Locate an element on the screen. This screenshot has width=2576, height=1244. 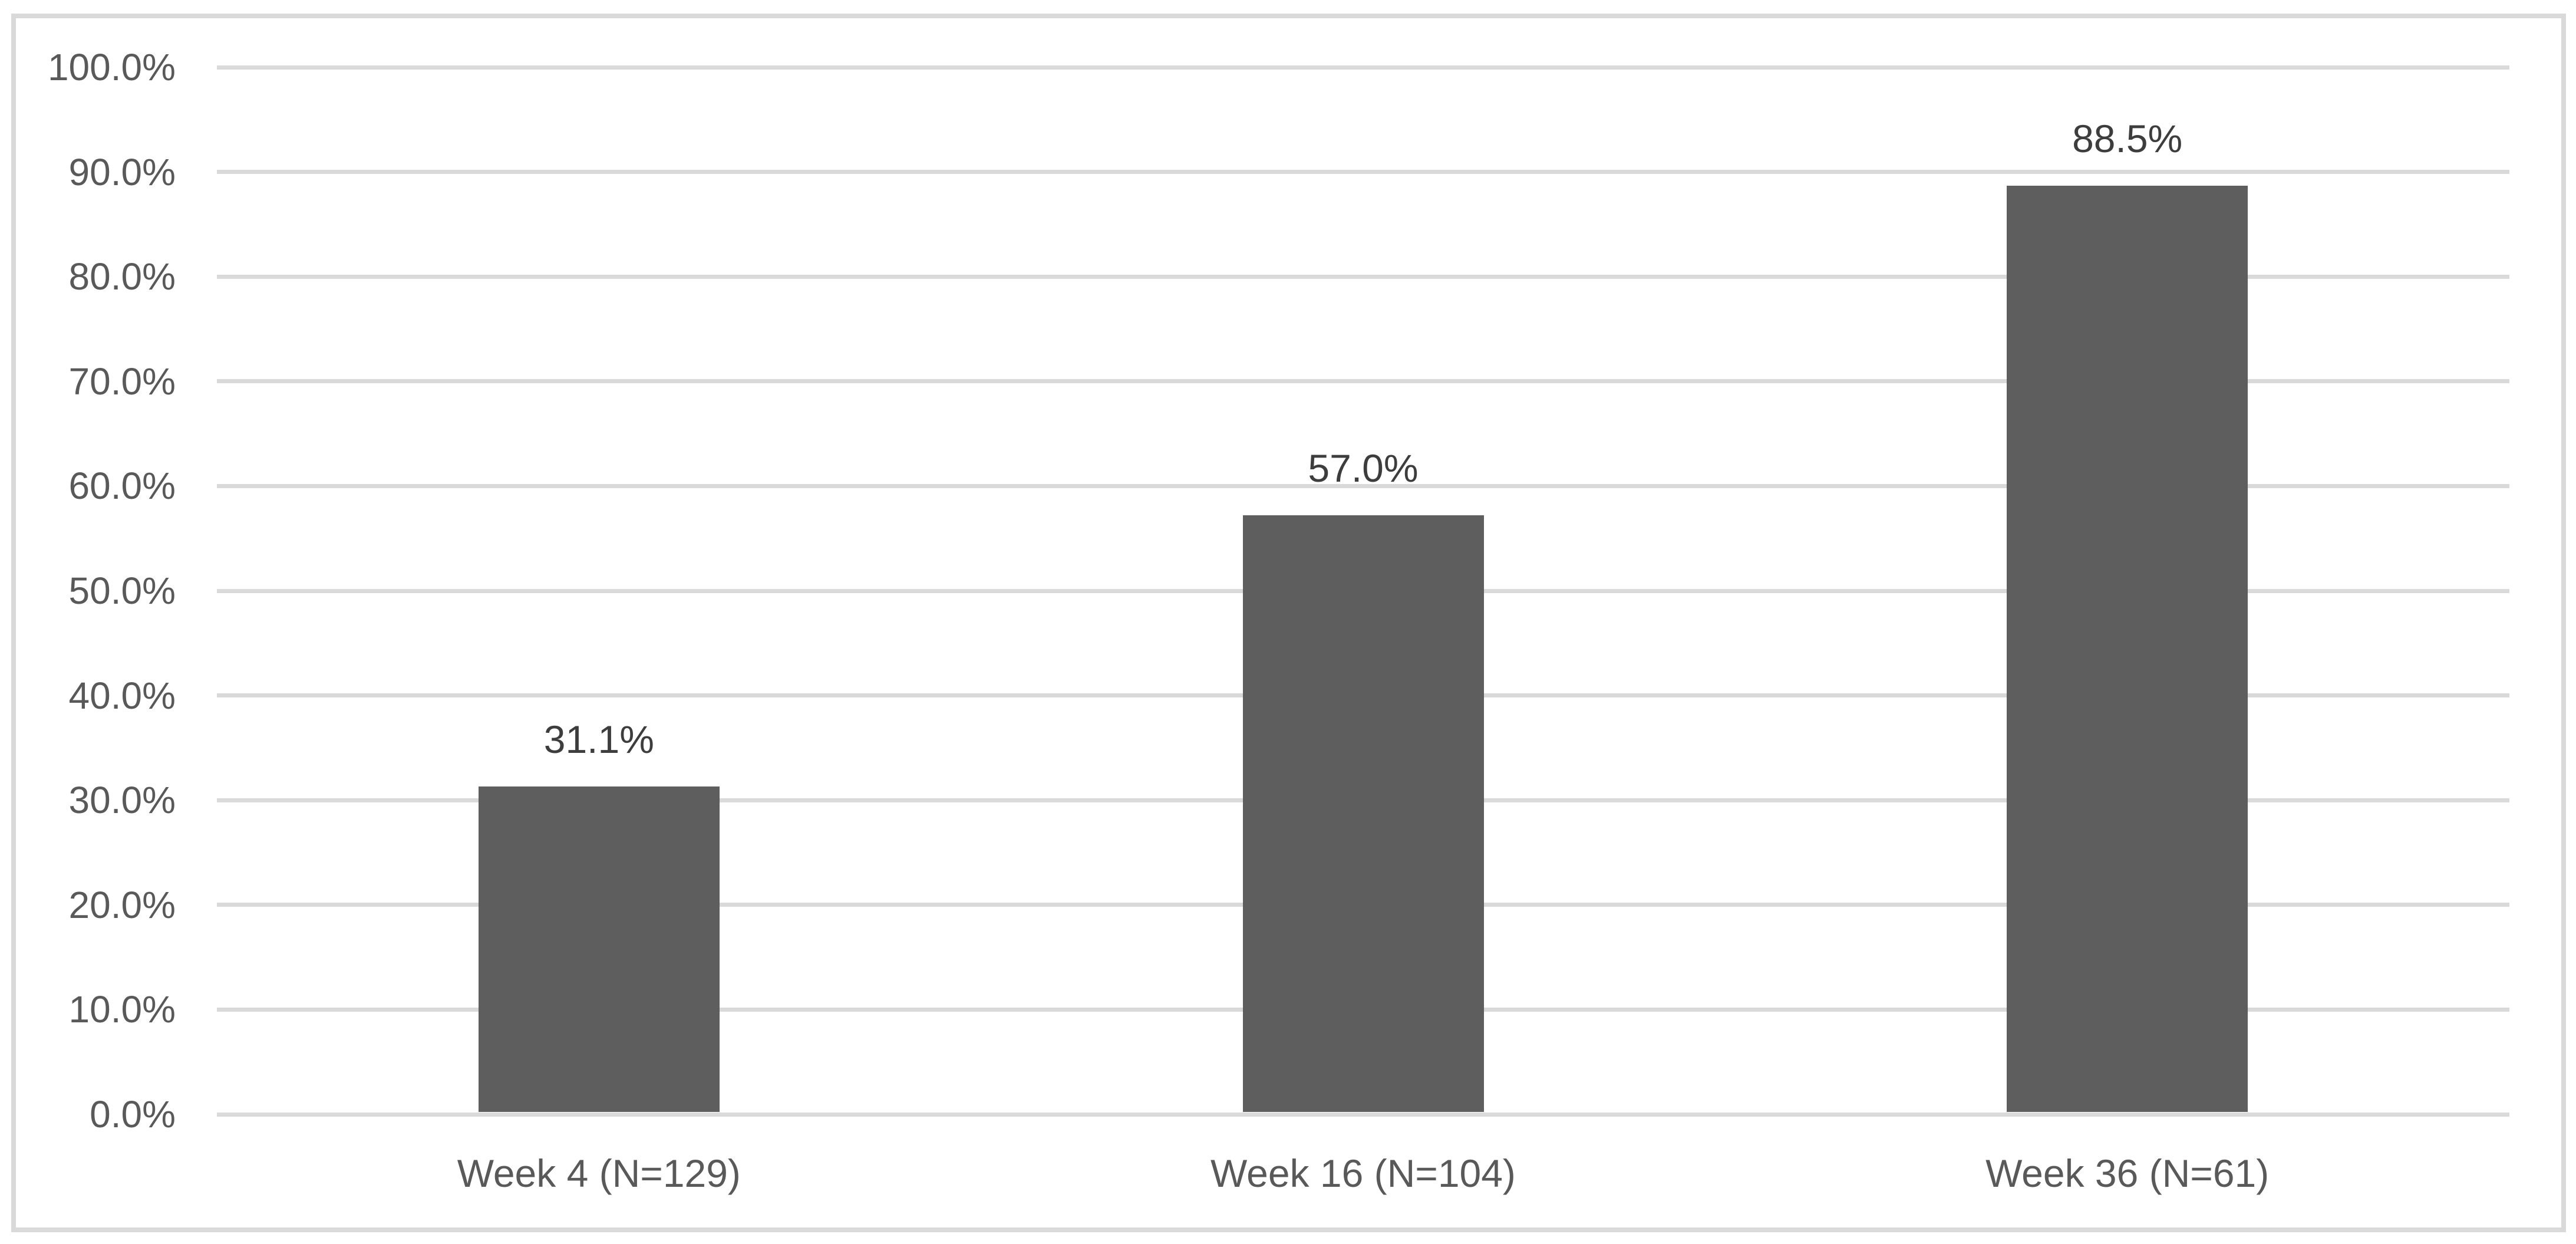
y-axis-tick-label: 30.0% is located at coordinates (122, 800).